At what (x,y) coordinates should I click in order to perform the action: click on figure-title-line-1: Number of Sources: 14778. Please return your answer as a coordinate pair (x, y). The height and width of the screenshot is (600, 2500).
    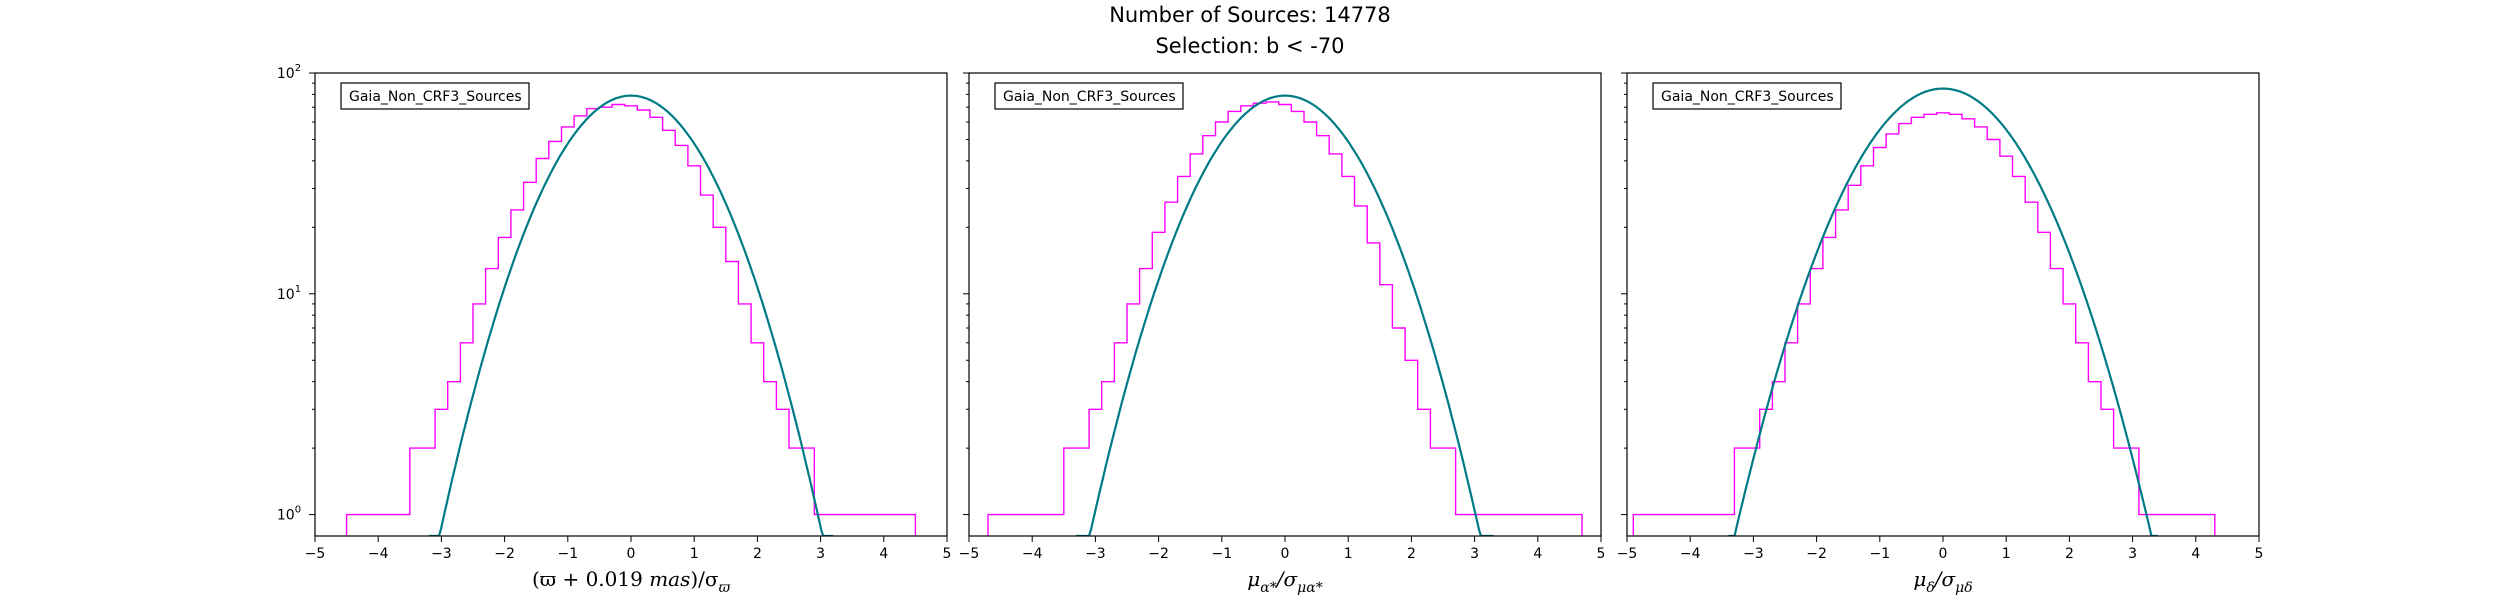
    Looking at the image, I should click on (1250, 15).